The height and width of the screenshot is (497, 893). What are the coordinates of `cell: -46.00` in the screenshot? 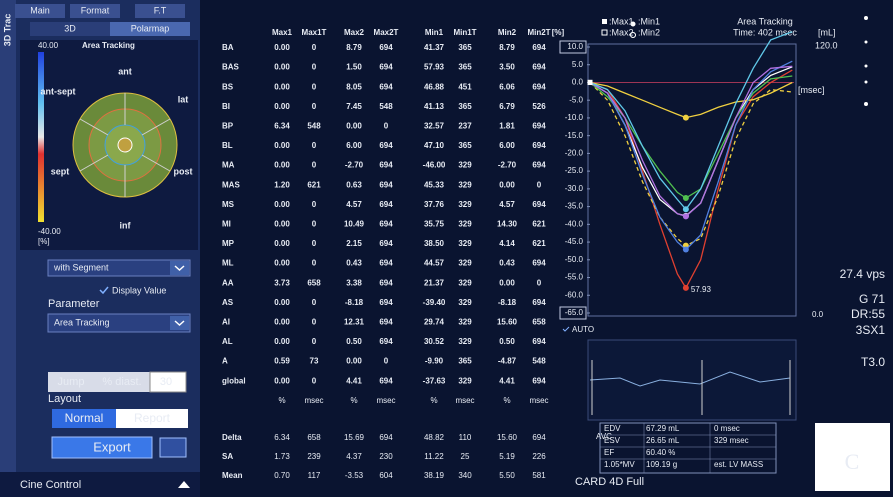 It's located at (434, 165).